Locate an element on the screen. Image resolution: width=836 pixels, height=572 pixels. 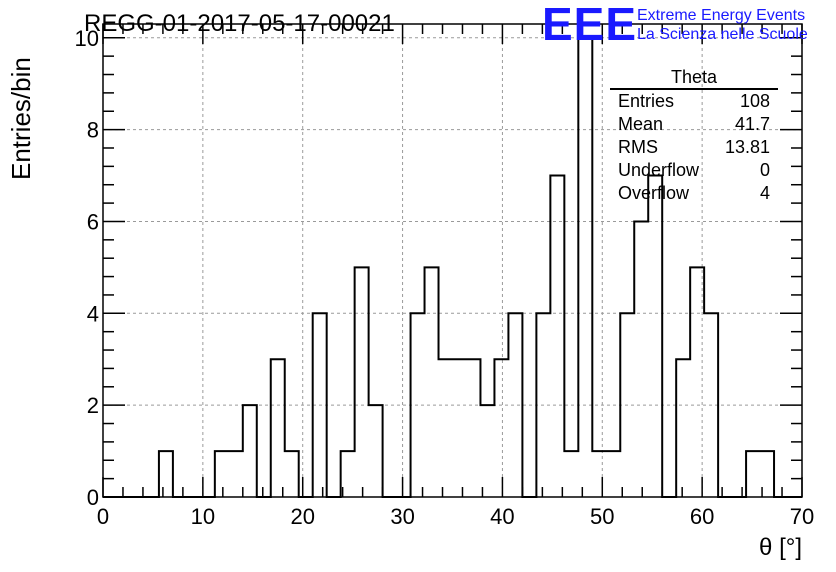
x-tick-label: 40 is located at coordinates (502, 516).